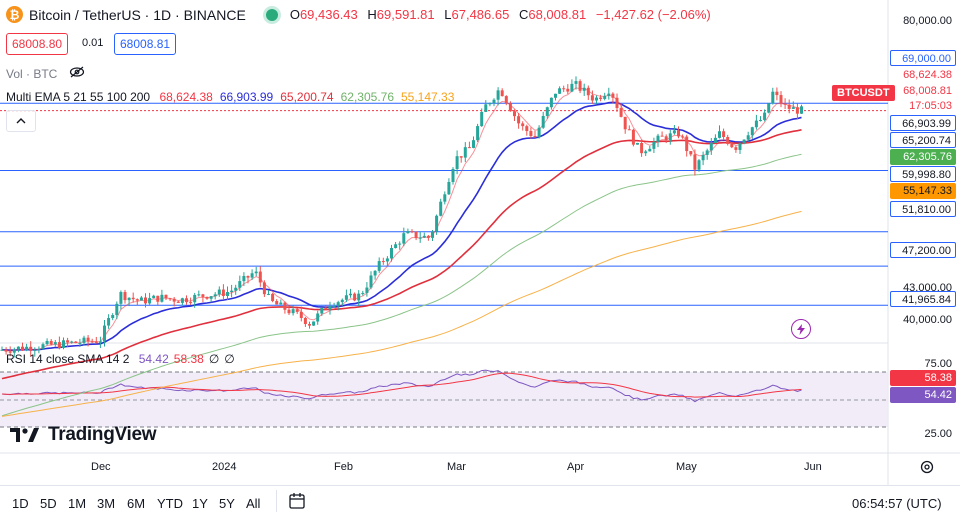  I want to click on volume-label: Vol · BTC, so click(32, 74).